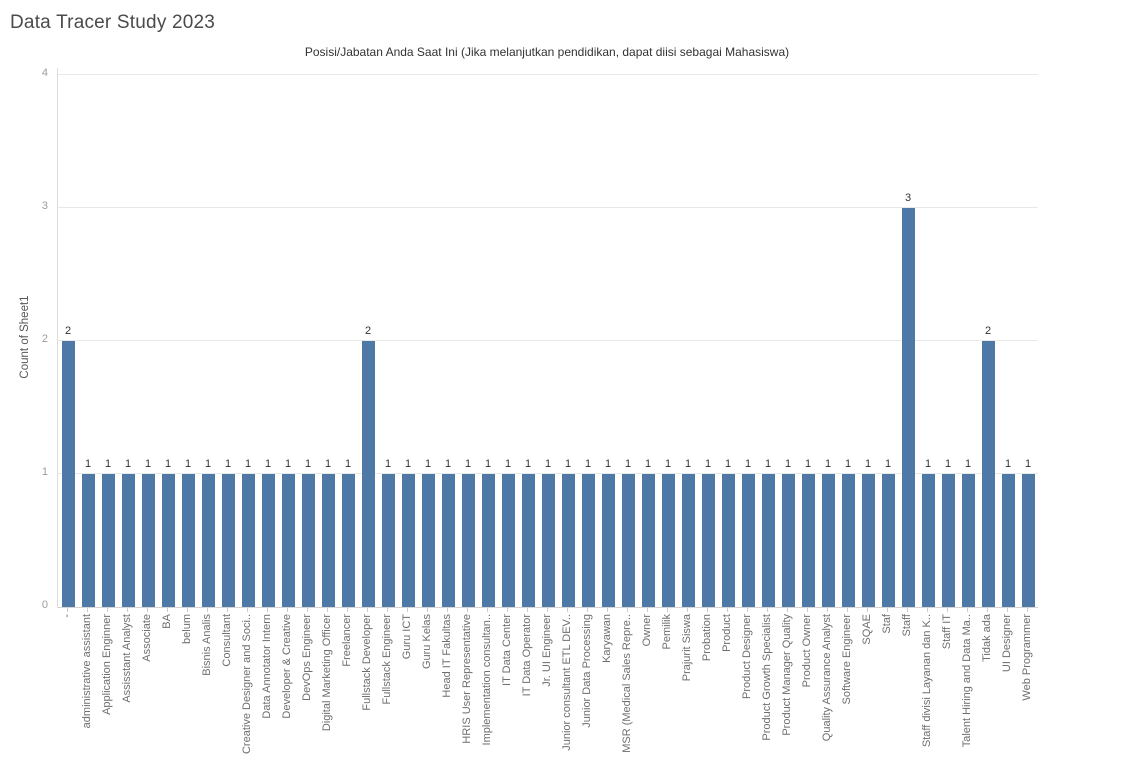 This screenshot has width=1122, height=778. Describe the element at coordinates (487, 680) in the screenshot. I see `x-tick-label: Implementation consultan..` at that location.